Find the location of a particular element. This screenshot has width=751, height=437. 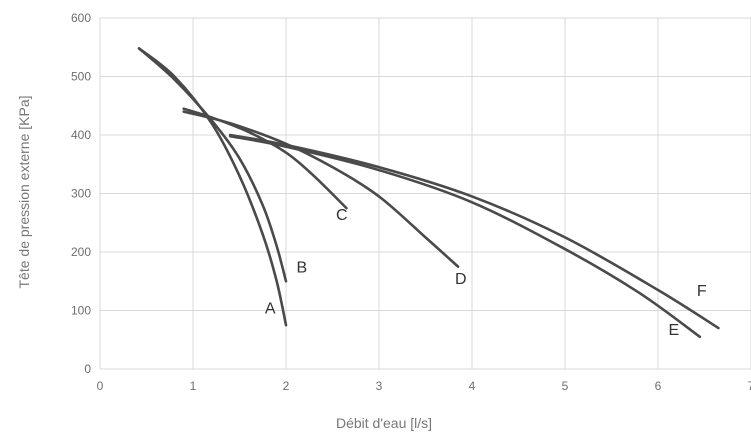

x-tick-label: 0 is located at coordinates (100, 386).